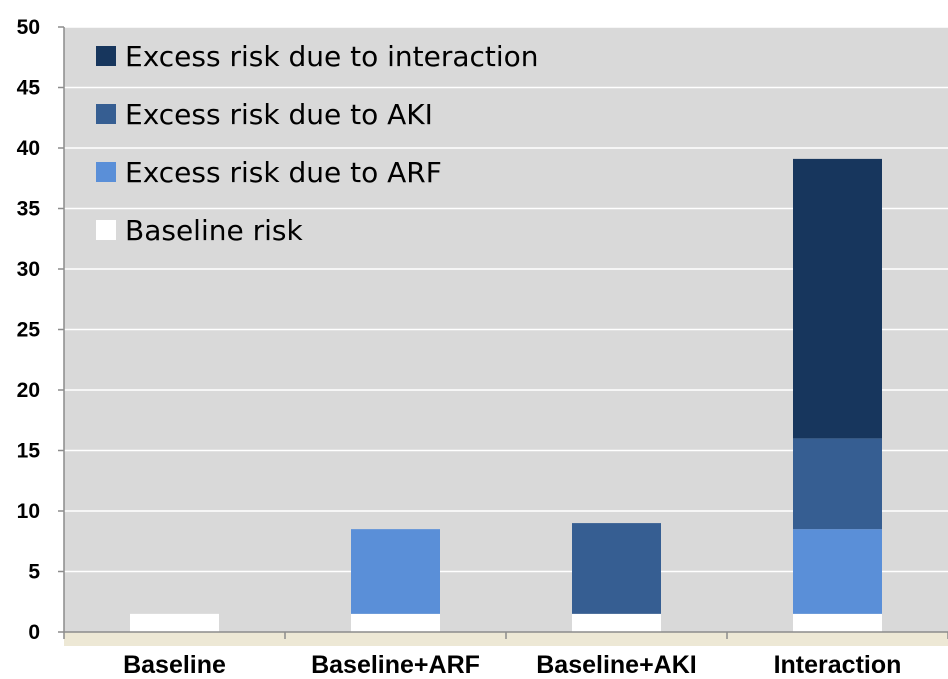 This screenshot has height=679, width=948. What do you see at coordinates (28, 27) in the screenshot?
I see `y-tick-label: 50` at bounding box center [28, 27].